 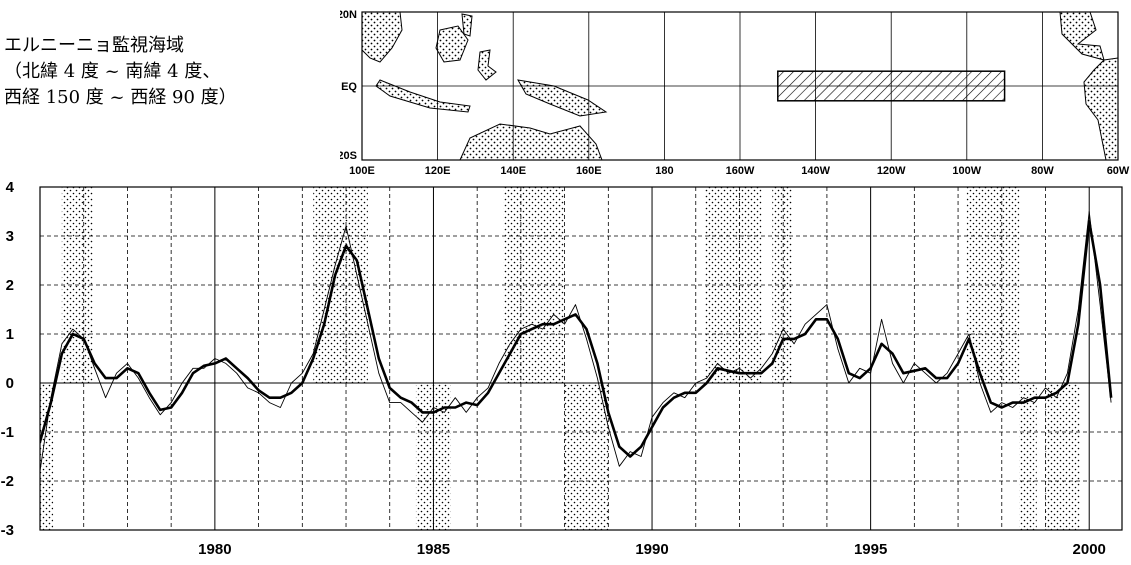 What do you see at coordinates (891, 171) in the screenshot?
I see `map-lon-label: 120W` at bounding box center [891, 171].